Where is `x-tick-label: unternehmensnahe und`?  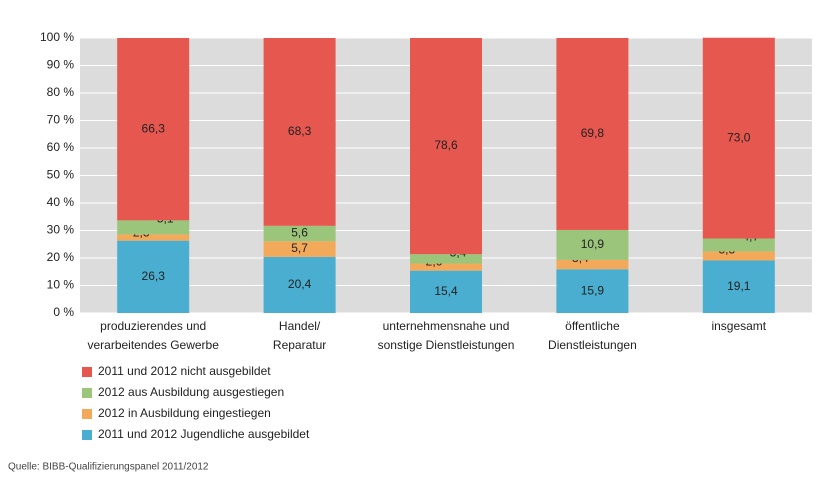
x-tick-label: unternehmensnahe und is located at coordinates (446, 326).